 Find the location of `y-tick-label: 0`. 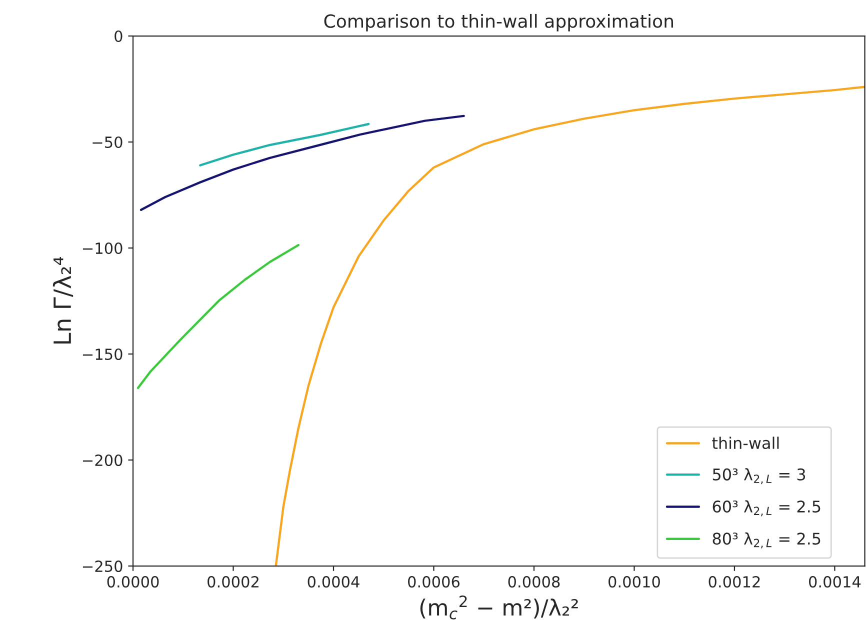

y-tick-label: 0 is located at coordinates (118, 36).